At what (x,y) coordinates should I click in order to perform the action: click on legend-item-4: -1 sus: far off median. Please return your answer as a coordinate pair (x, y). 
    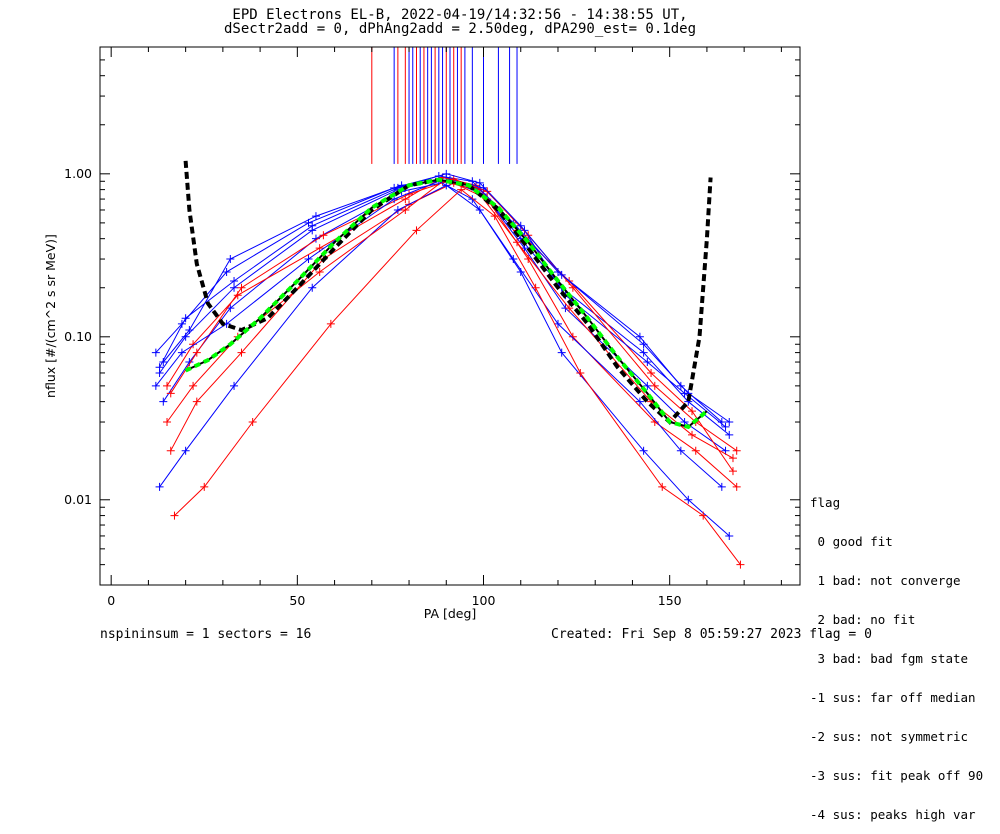
    Looking at the image, I should click on (893, 697).